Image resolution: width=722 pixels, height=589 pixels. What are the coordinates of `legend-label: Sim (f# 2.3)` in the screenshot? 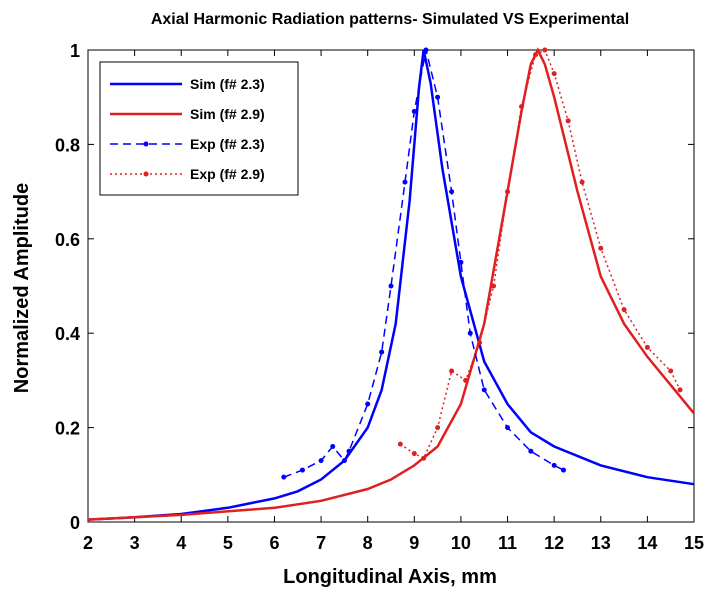 It's located at (227, 84).